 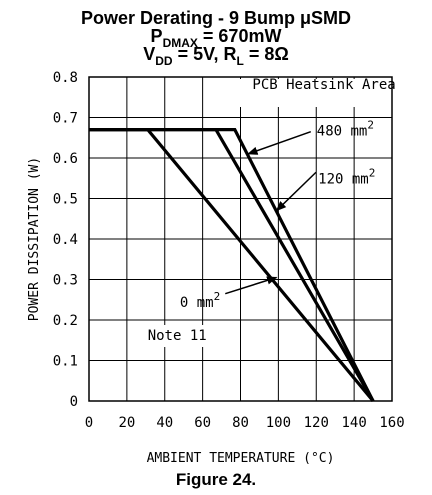 What do you see at coordinates (391, 423) in the screenshot?
I see `x-tick-label: 160` at bounding box center [391, 423].